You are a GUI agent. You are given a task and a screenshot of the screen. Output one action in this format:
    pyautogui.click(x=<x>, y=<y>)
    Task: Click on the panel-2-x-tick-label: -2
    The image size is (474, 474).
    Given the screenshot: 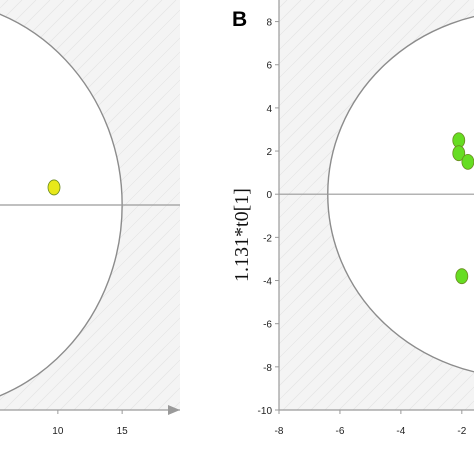 What is the action you would take?
    pyautogui.click(x=461, y=431)
    